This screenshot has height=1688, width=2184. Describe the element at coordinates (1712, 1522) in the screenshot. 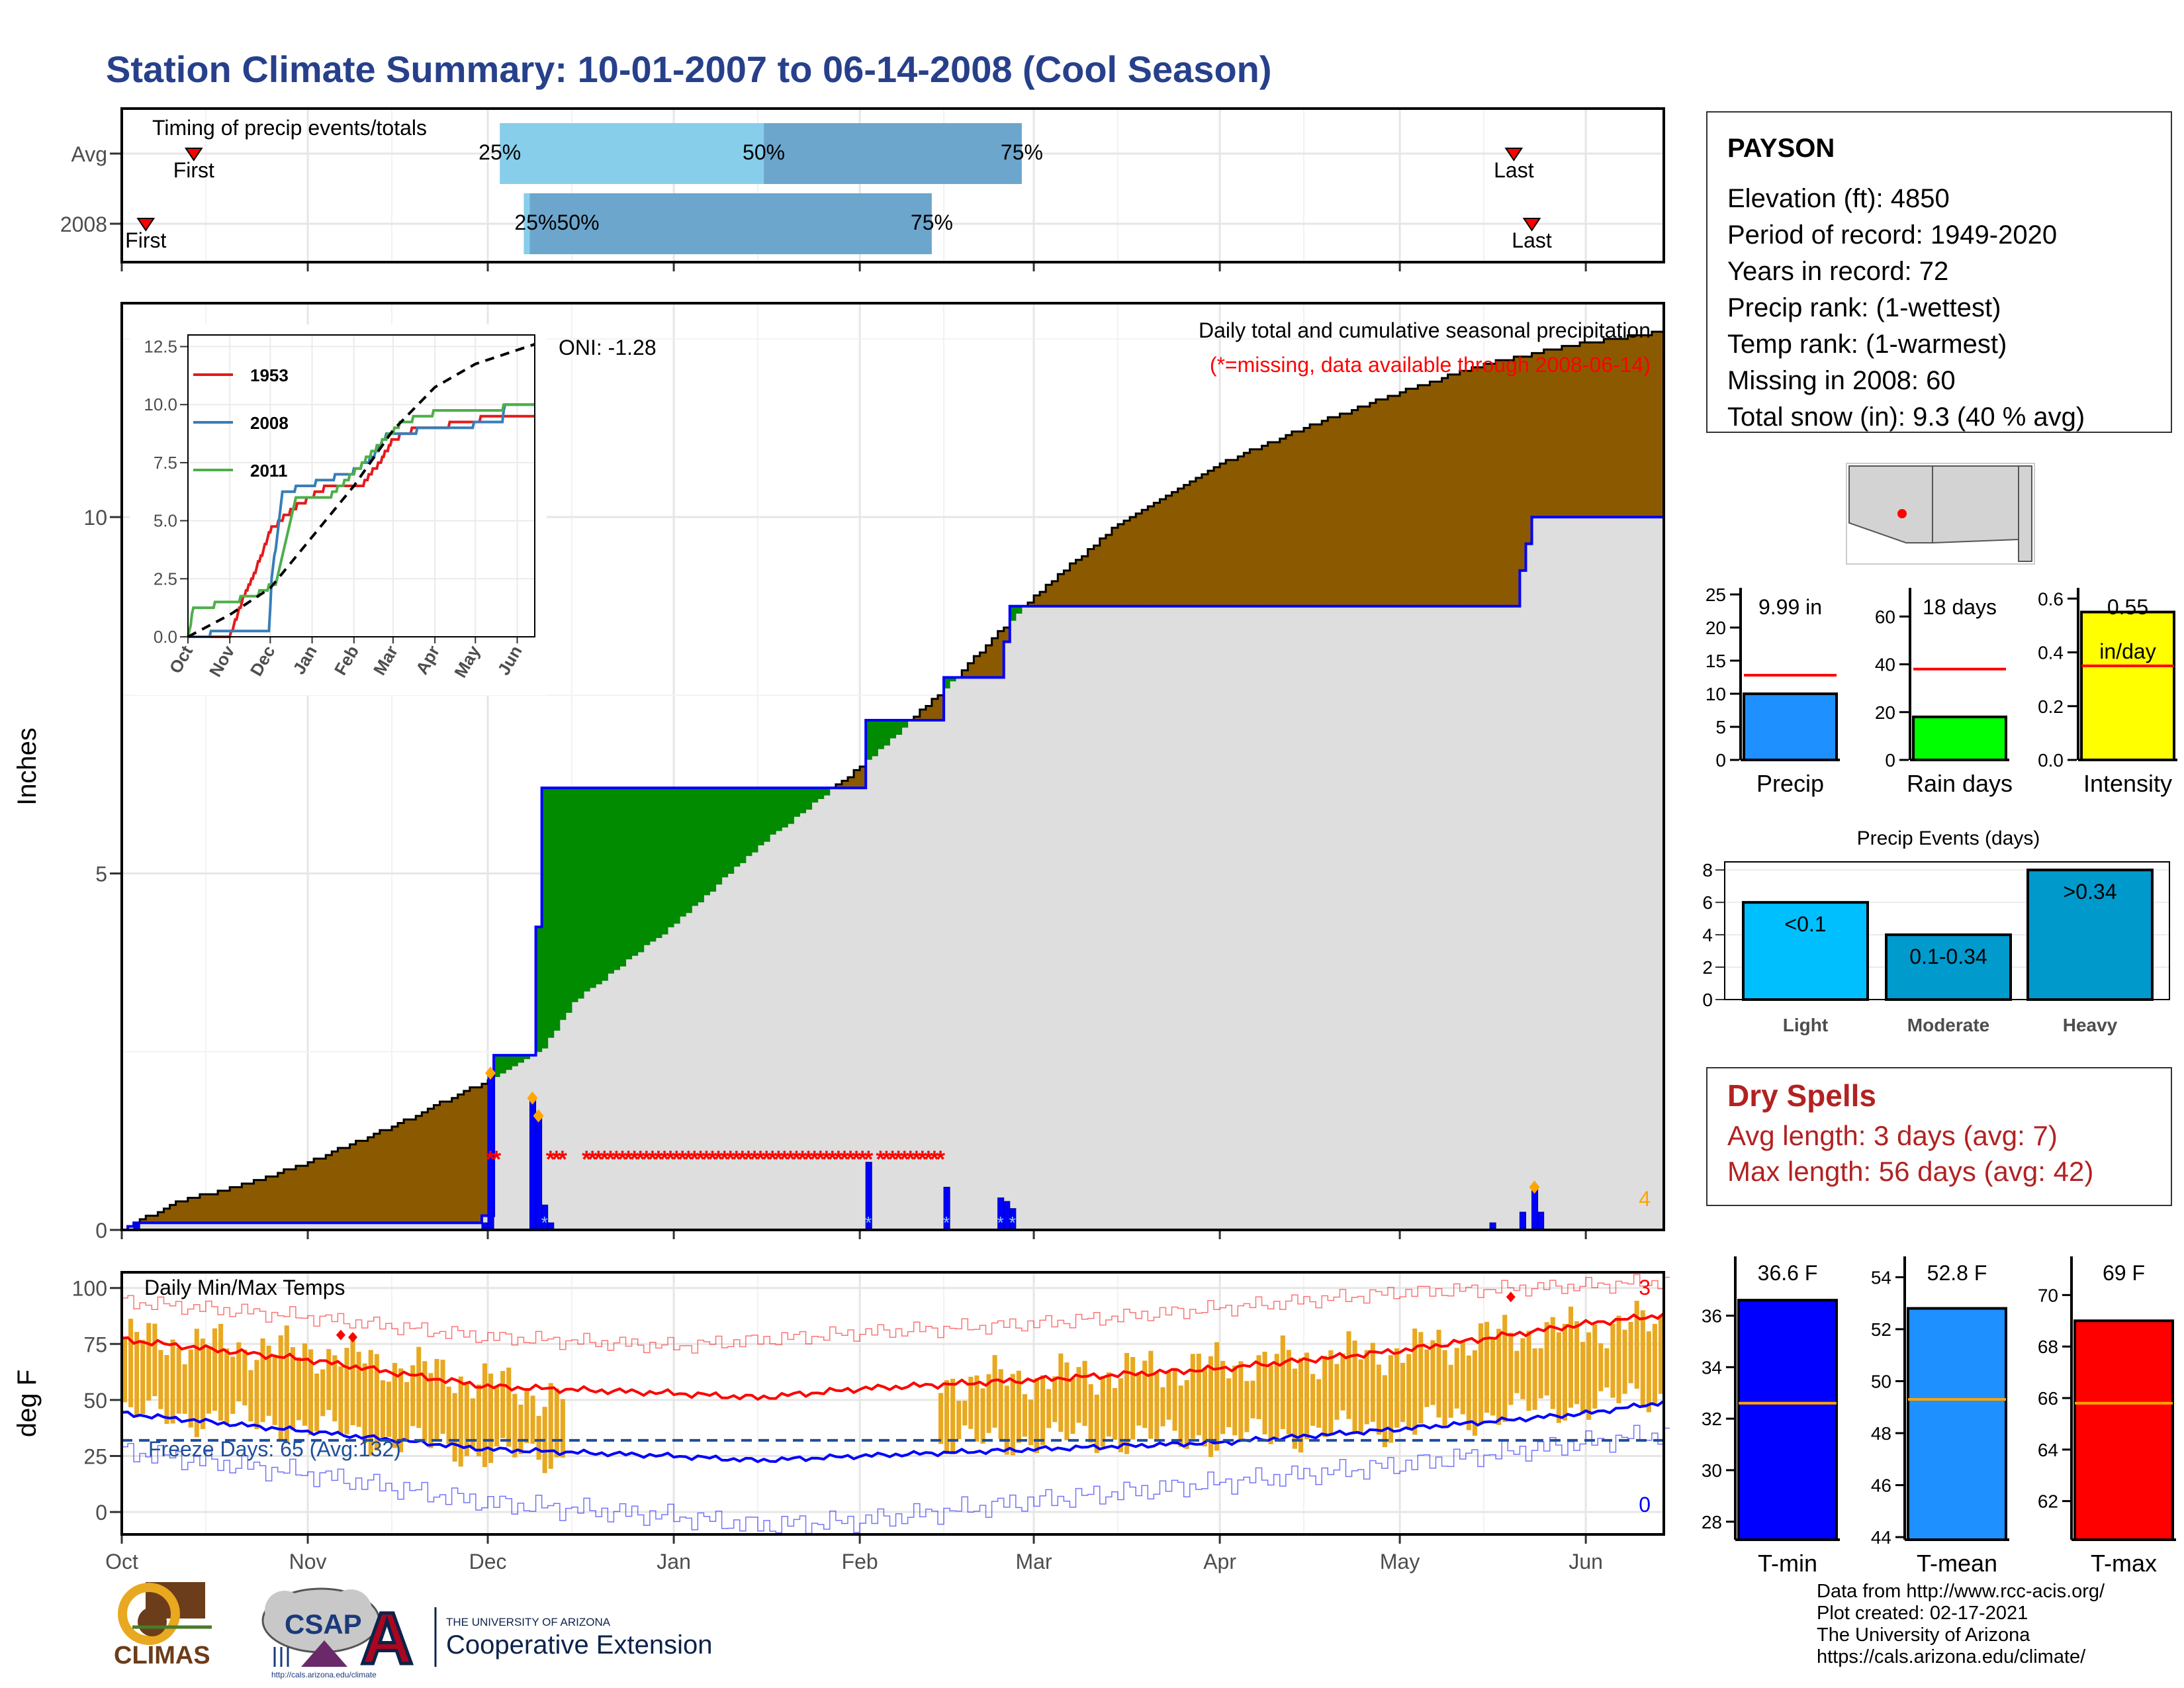

I see `temp-summary-y-tick: 28` at that location.